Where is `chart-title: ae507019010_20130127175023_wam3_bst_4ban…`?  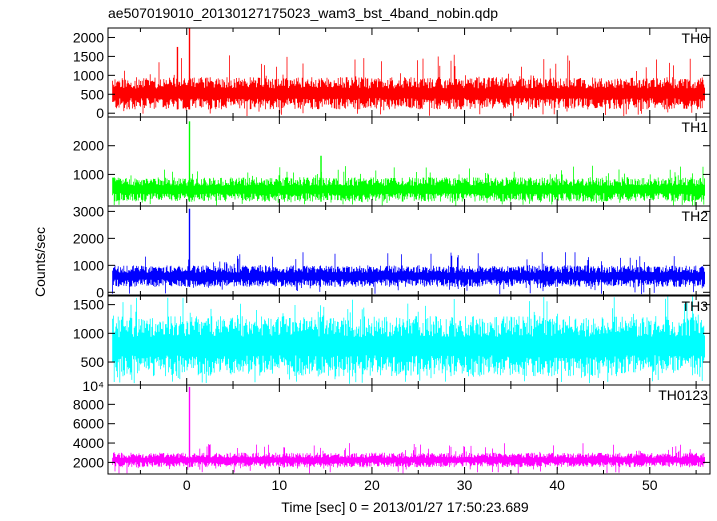 chart-title: ae507019010_20130127175023_wam3_bst_4ban… is located at coordinates (303, 13).